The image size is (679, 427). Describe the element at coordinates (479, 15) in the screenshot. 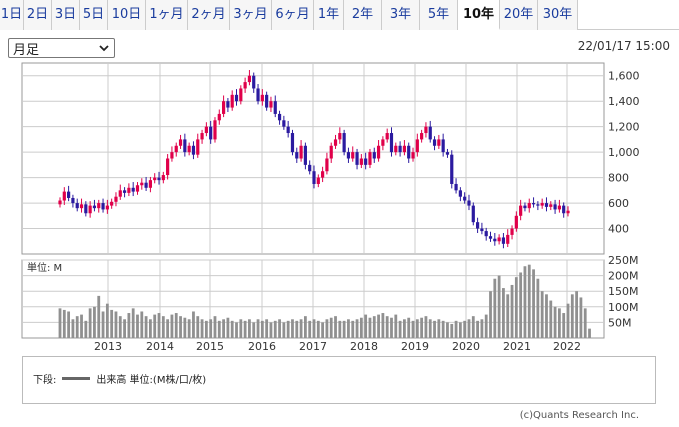

I see `tab-10年: 10年` at that location.